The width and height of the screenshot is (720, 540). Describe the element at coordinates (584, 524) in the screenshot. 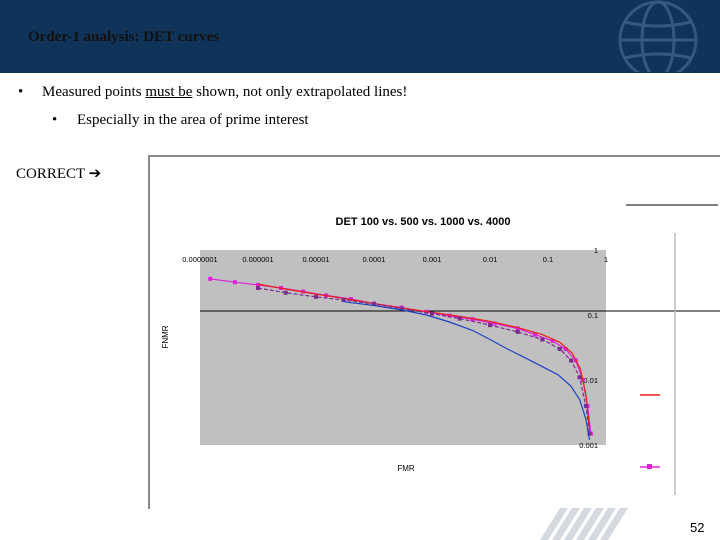

I see `footer-stripes-decoration` at that location.